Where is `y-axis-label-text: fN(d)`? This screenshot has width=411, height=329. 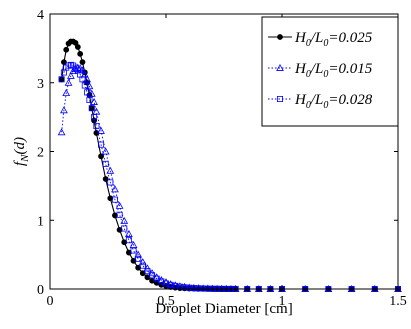 y-axis-label-text: fN(d) is located at coordinates (21, 151).